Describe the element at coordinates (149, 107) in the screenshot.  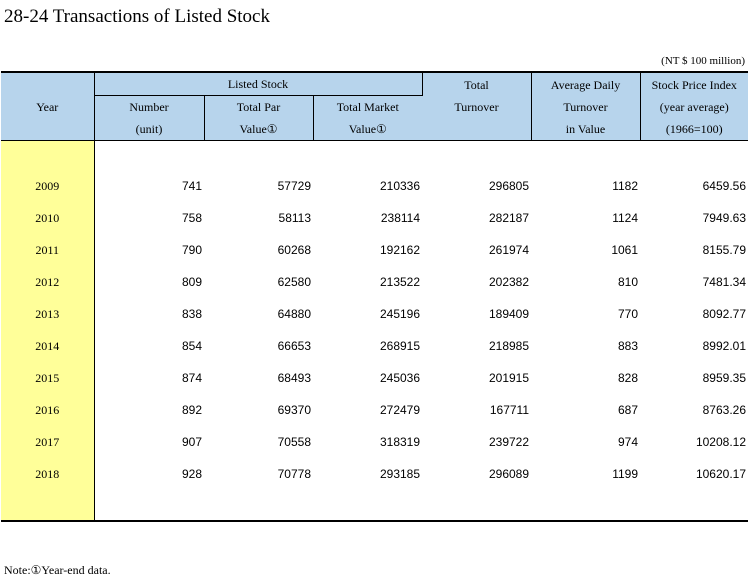
I see `header-line: Number` at that location.